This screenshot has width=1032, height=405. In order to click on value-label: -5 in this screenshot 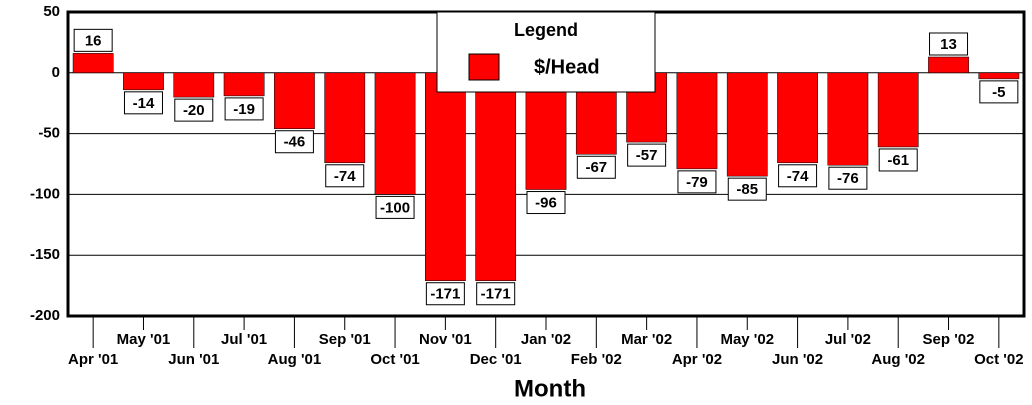, I will do `click(998, 92)`.